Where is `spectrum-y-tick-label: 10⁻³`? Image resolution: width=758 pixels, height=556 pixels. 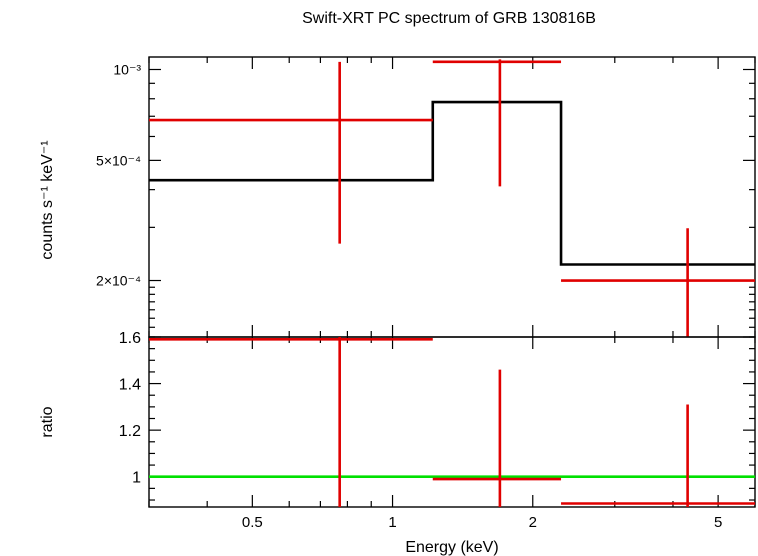 spectrum-y-tick-label: 10⁻³ is located at coordinates (127, 69).